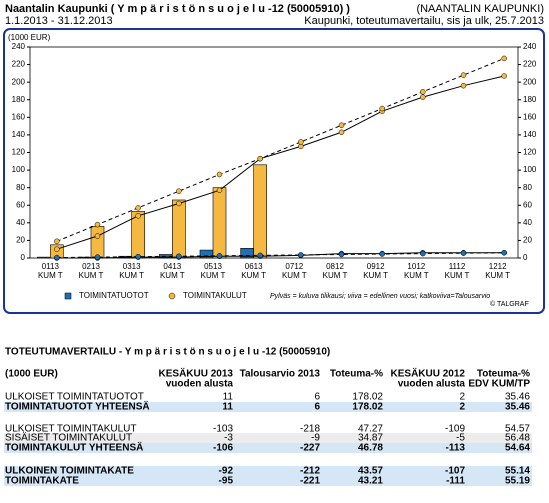 The width and height of the screenshot is (549, 503). What do you see at coordinates (370, 438) in the screenshot?
I see `table-cell: 34.87` at bounding box center [370, 438].